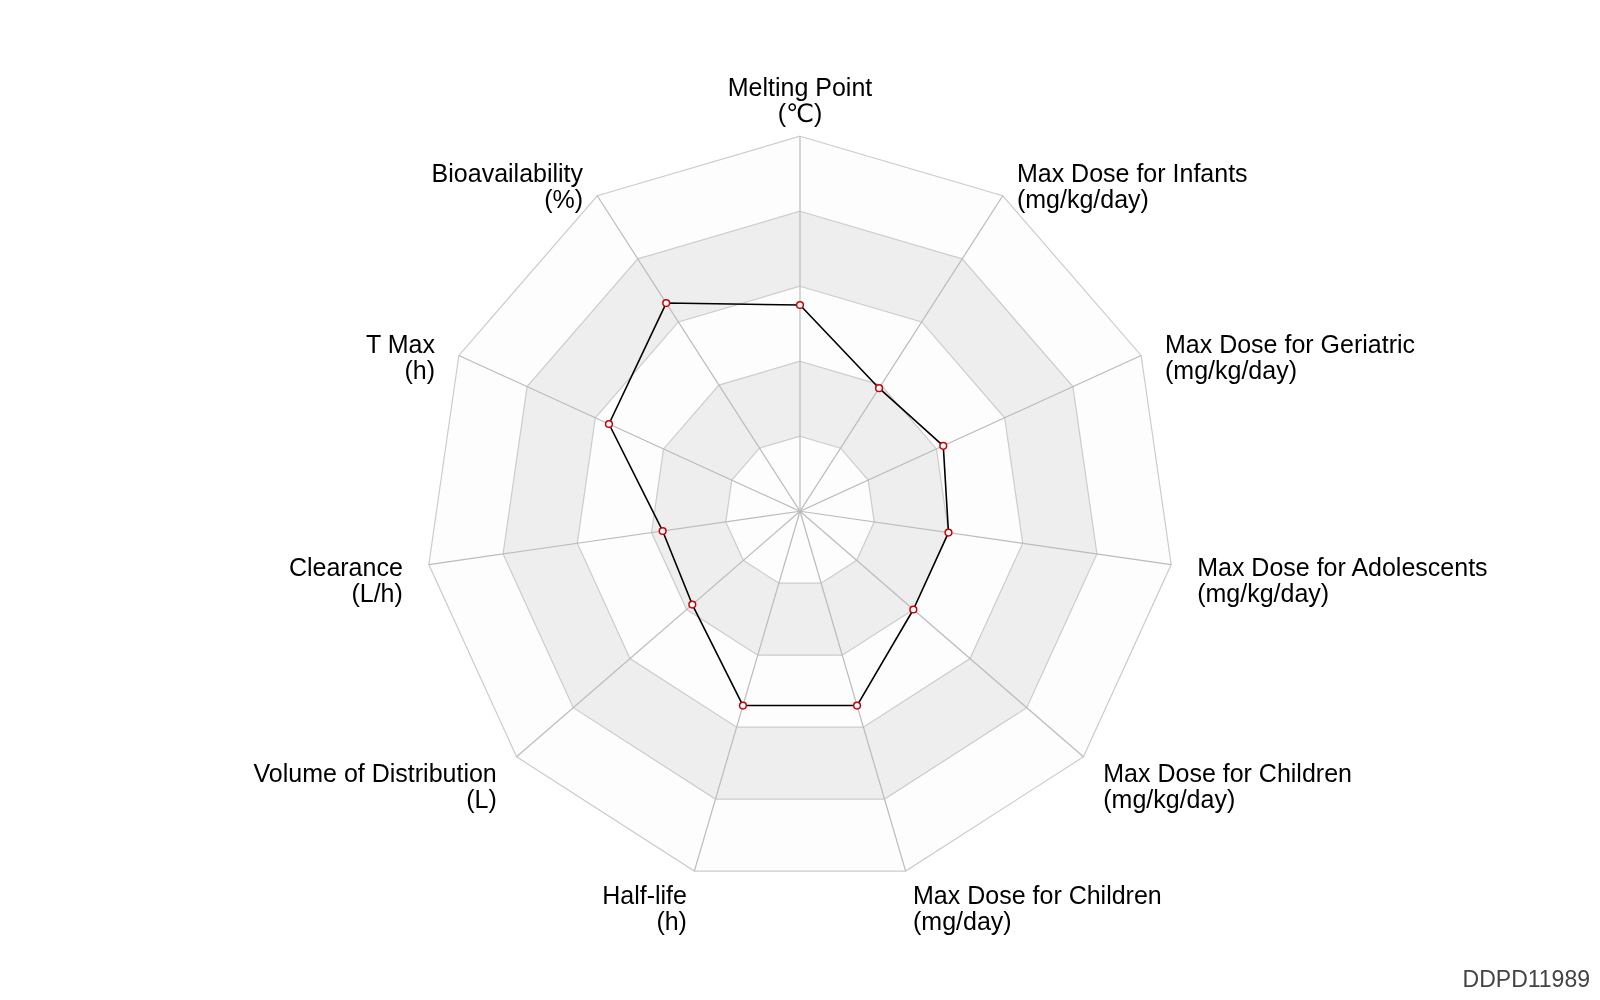 The height and width of the screenshot is (1000, 1600). Describe the element at coordinates (1037, 908) in the screenshot. I see `spoke-label: Max Dose for Children (mg/day)` at that location.